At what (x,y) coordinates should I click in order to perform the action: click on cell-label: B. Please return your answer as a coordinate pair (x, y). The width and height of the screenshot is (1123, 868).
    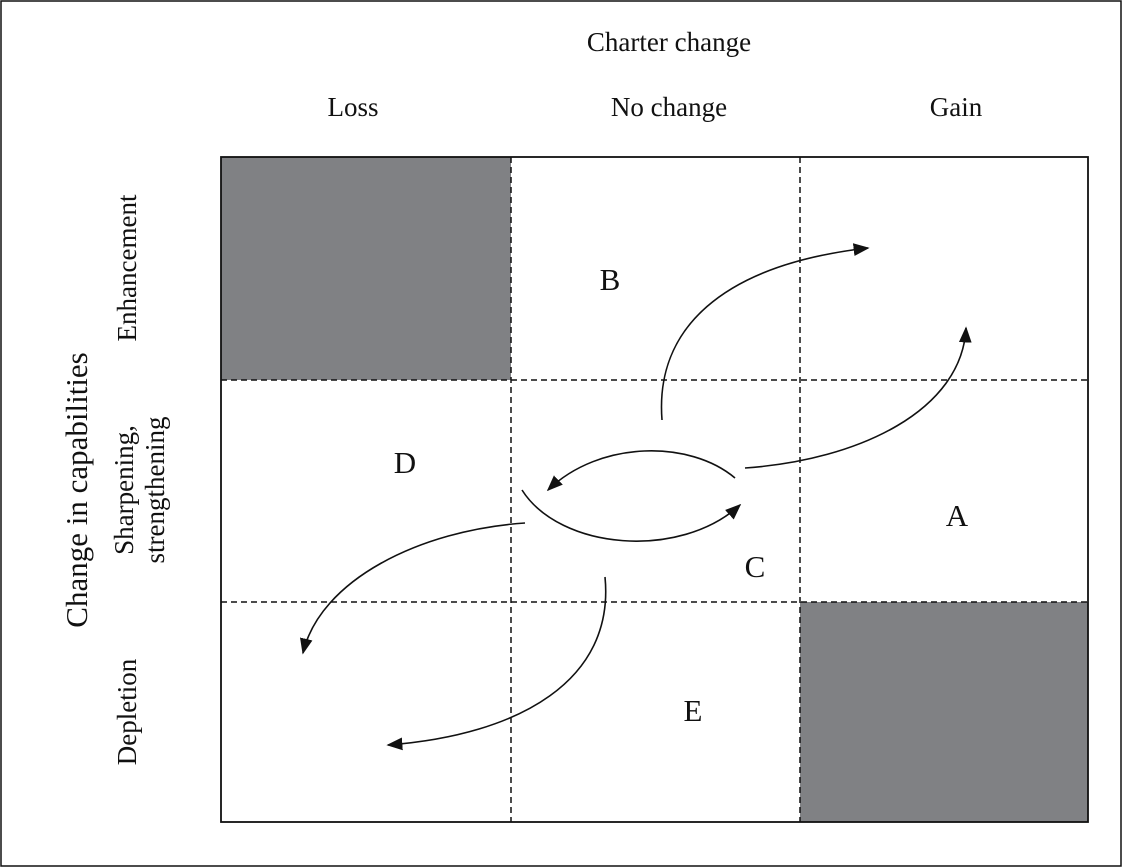
    Looking at the image, I should click on (610, 279).